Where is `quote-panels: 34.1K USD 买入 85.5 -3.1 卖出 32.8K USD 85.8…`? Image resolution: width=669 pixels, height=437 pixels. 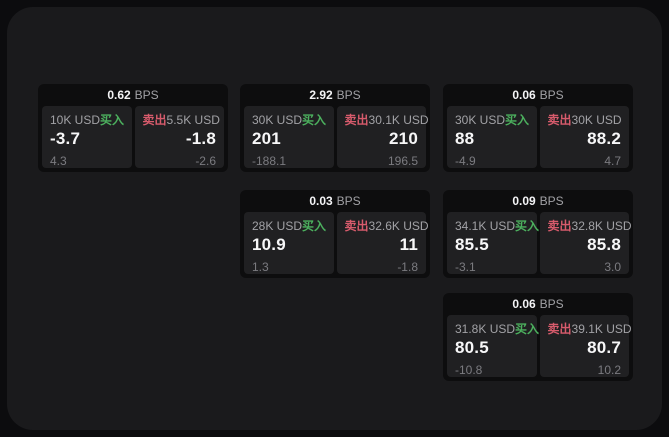
quote-panels: 34.1K USD 买入 85.5 -3.1 卖出 32.8K USD 85.8… is located at coordinates (538, 243).